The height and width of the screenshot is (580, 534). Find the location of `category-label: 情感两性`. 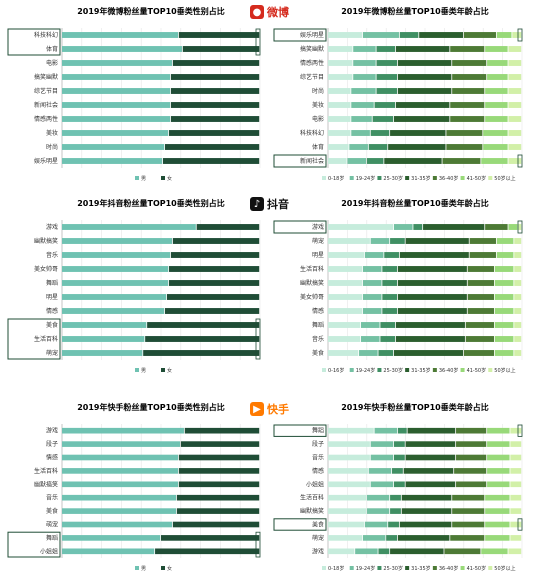

category-label: 情感两性 is located at coordinates (46, 119).